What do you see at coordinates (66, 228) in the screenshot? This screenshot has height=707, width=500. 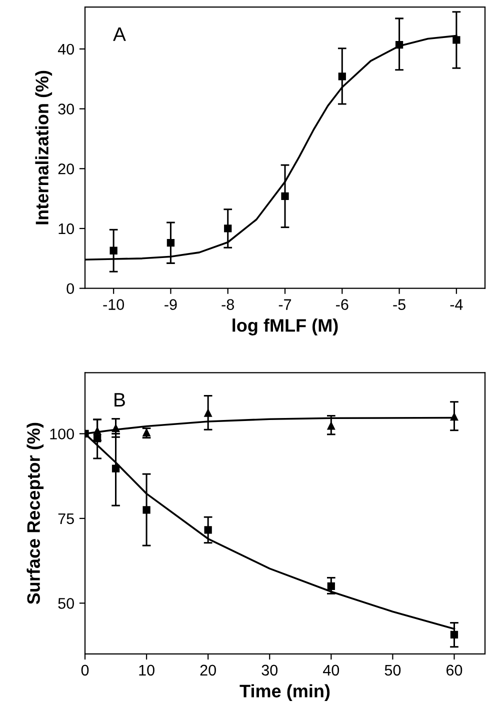 I see `y-tick-label: 10` at bounding box center [66, 228].